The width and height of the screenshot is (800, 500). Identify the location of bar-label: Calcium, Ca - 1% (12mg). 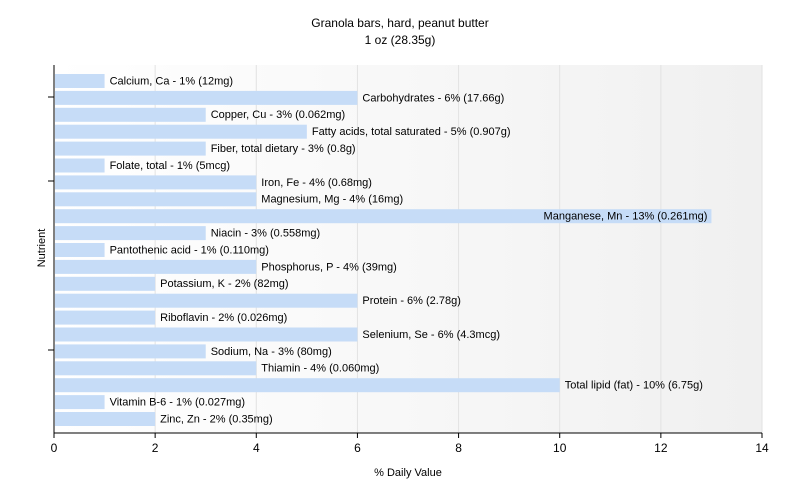
(171, 81).